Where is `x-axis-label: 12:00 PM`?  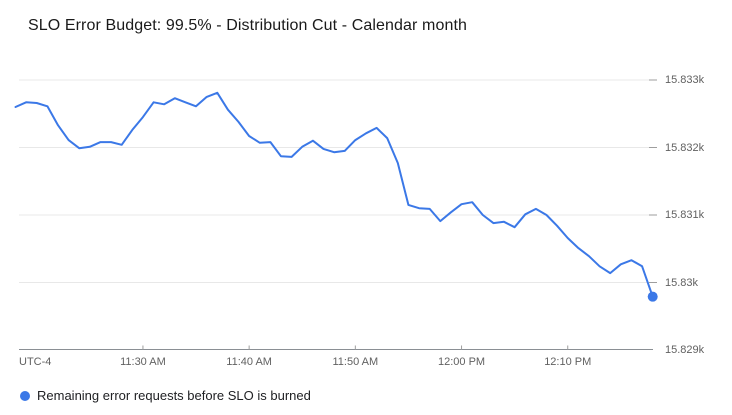 x-axis-label: 12:00 PM is located at coordinates (461, 362).